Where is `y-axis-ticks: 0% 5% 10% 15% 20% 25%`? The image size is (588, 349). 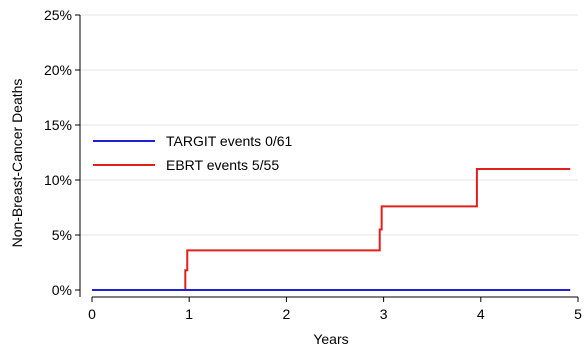
y-axis-ticks: 0% 5% 10% 15% 20% 25% is located at coordinates (62, 152).